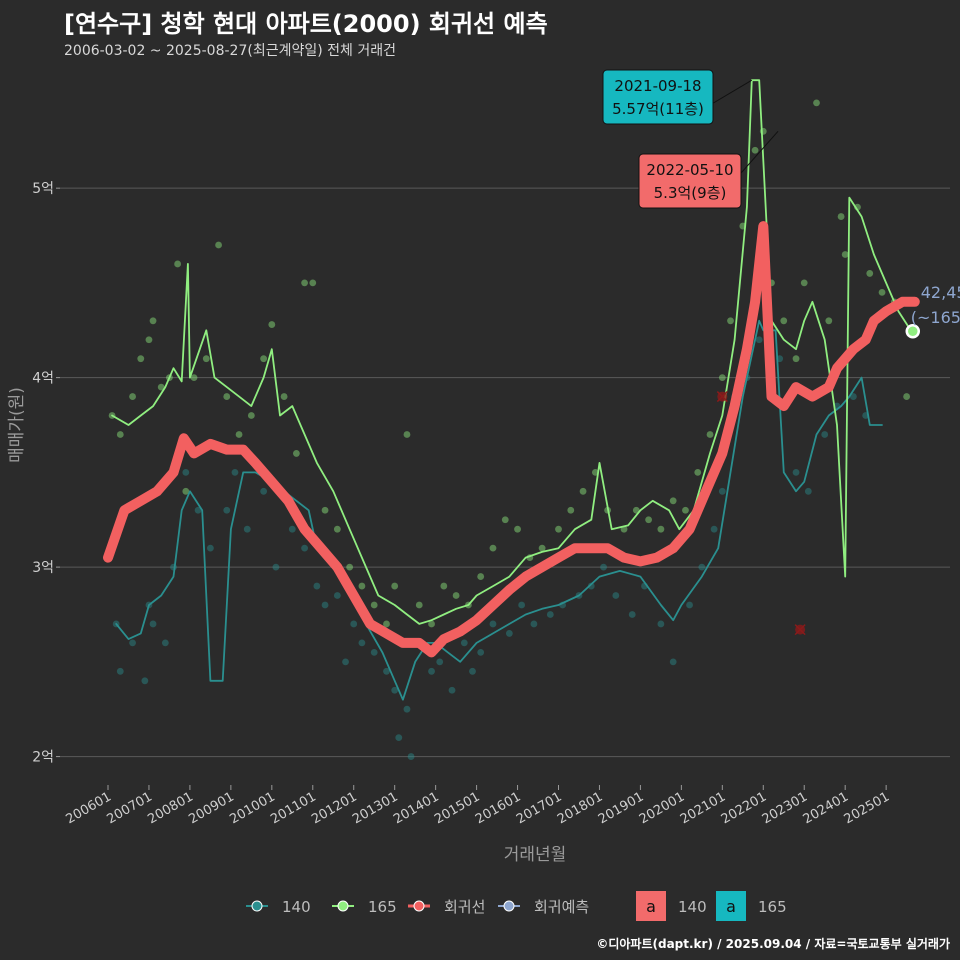 Image resolution: width=960 pixels, height=960 pixels. Describe the element at coordinates (509, 906) in the screenshot. I see `legend-dot-forecast` at that location.